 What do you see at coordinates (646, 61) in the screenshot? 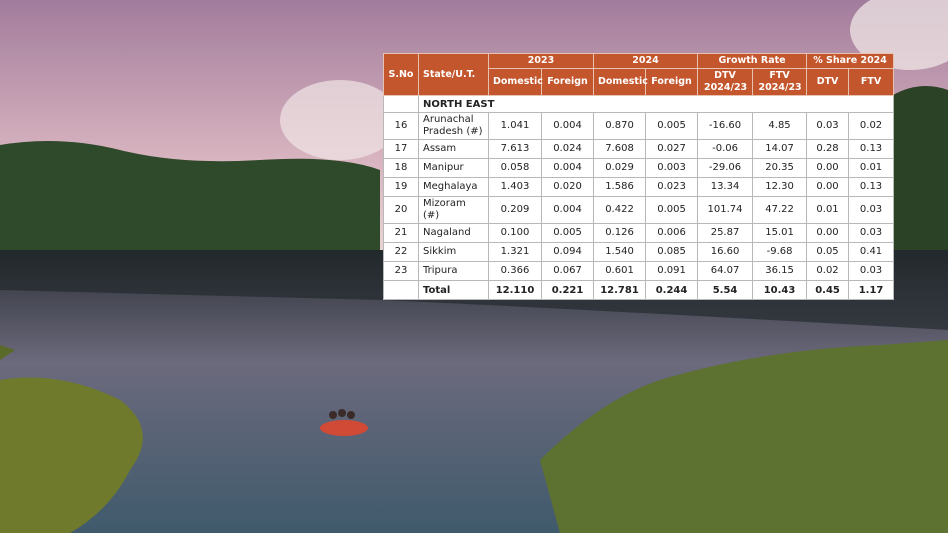
I see `group-header: 2024` at bounding box center [646, 61].